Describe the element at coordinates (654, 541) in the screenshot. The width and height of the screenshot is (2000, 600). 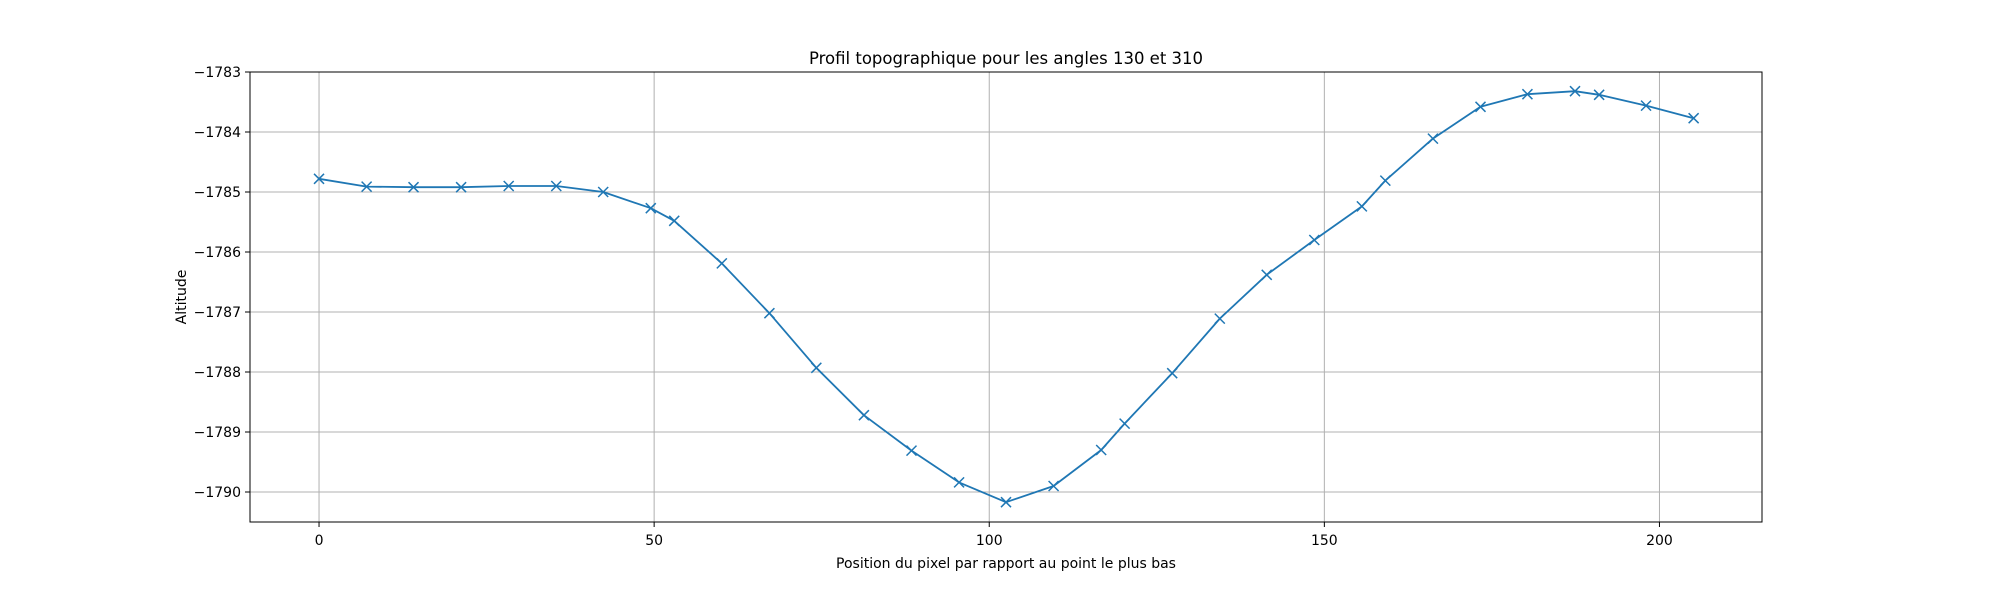
I see `x-tick-label: 50` at that location.